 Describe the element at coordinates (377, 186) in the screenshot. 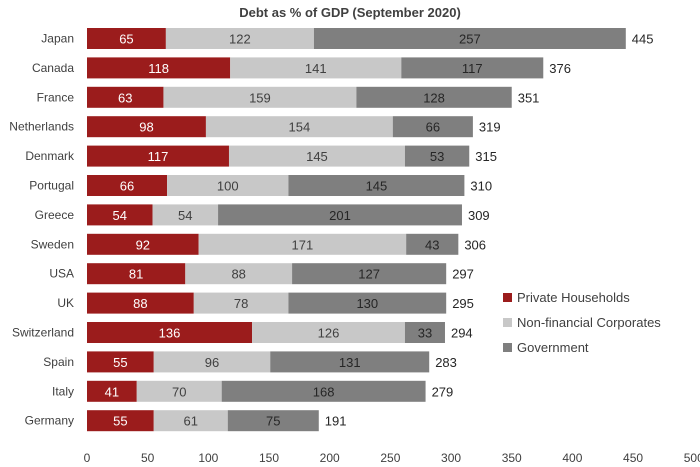

I see `value-label-portugal-series-2: 145` at that location.